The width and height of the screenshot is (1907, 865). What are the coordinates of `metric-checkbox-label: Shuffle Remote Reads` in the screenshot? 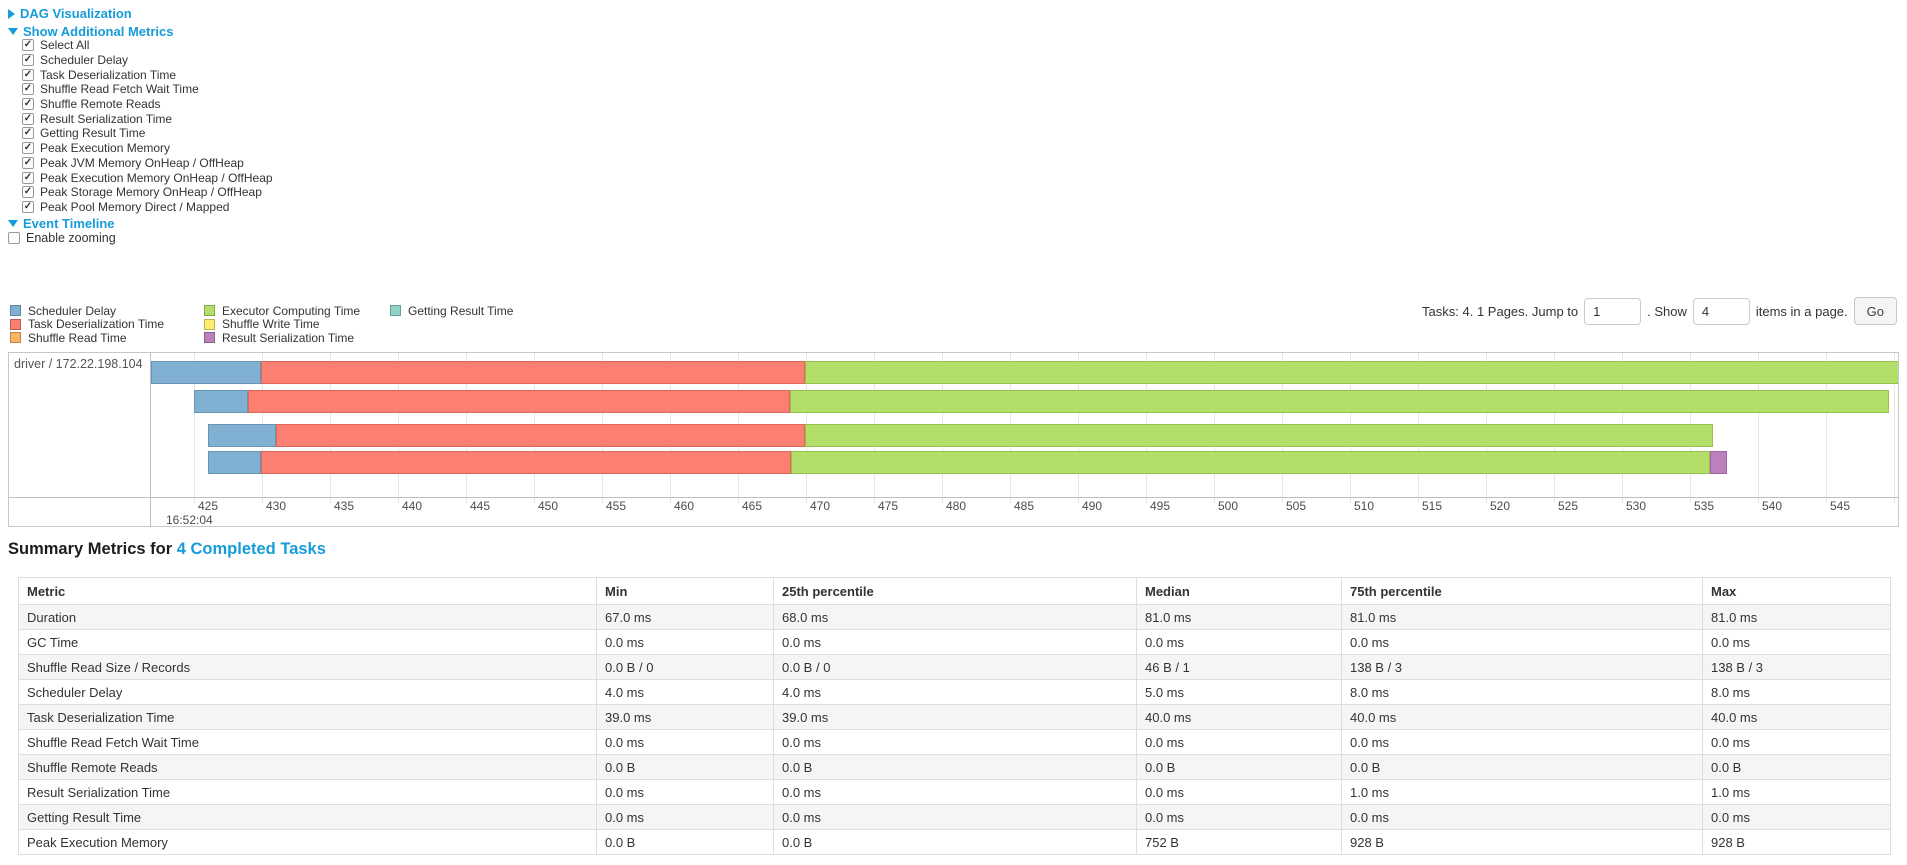 It's located at (100, 104).